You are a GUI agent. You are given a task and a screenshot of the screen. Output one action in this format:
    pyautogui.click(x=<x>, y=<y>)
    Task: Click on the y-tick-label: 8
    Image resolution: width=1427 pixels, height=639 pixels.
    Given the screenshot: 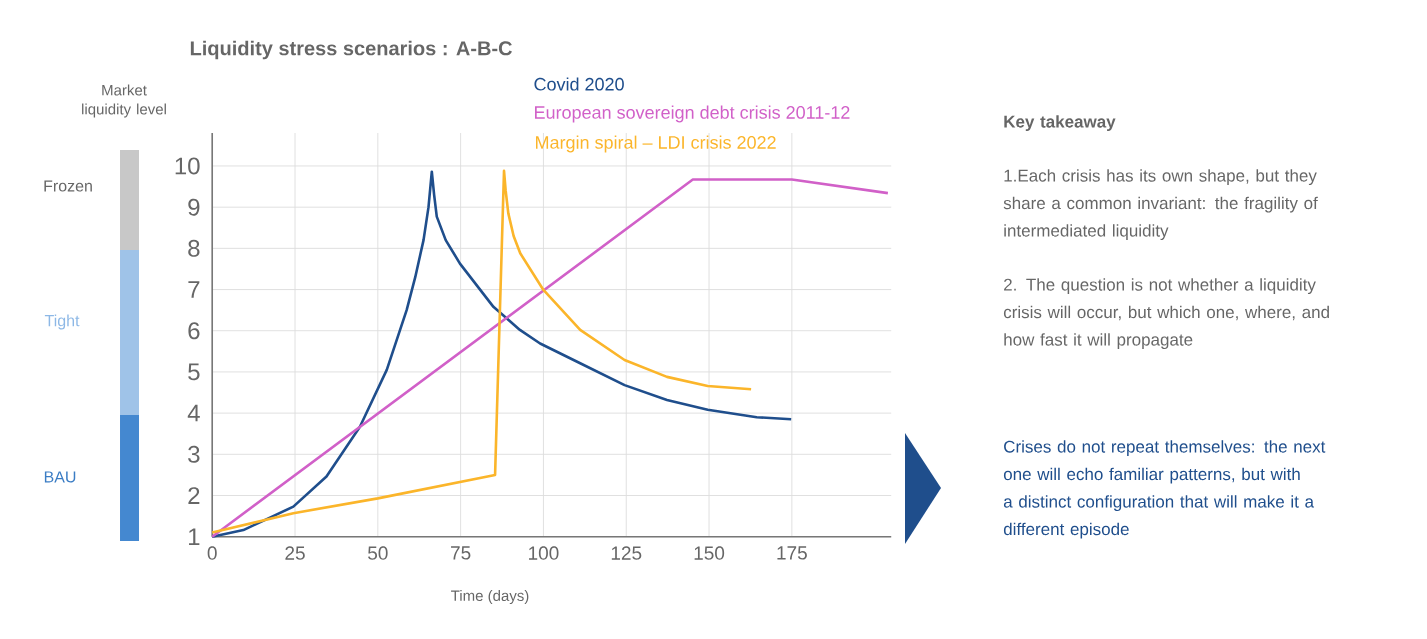 What is the action you would take?
    pyautogui.click(x=194, y=248)
    